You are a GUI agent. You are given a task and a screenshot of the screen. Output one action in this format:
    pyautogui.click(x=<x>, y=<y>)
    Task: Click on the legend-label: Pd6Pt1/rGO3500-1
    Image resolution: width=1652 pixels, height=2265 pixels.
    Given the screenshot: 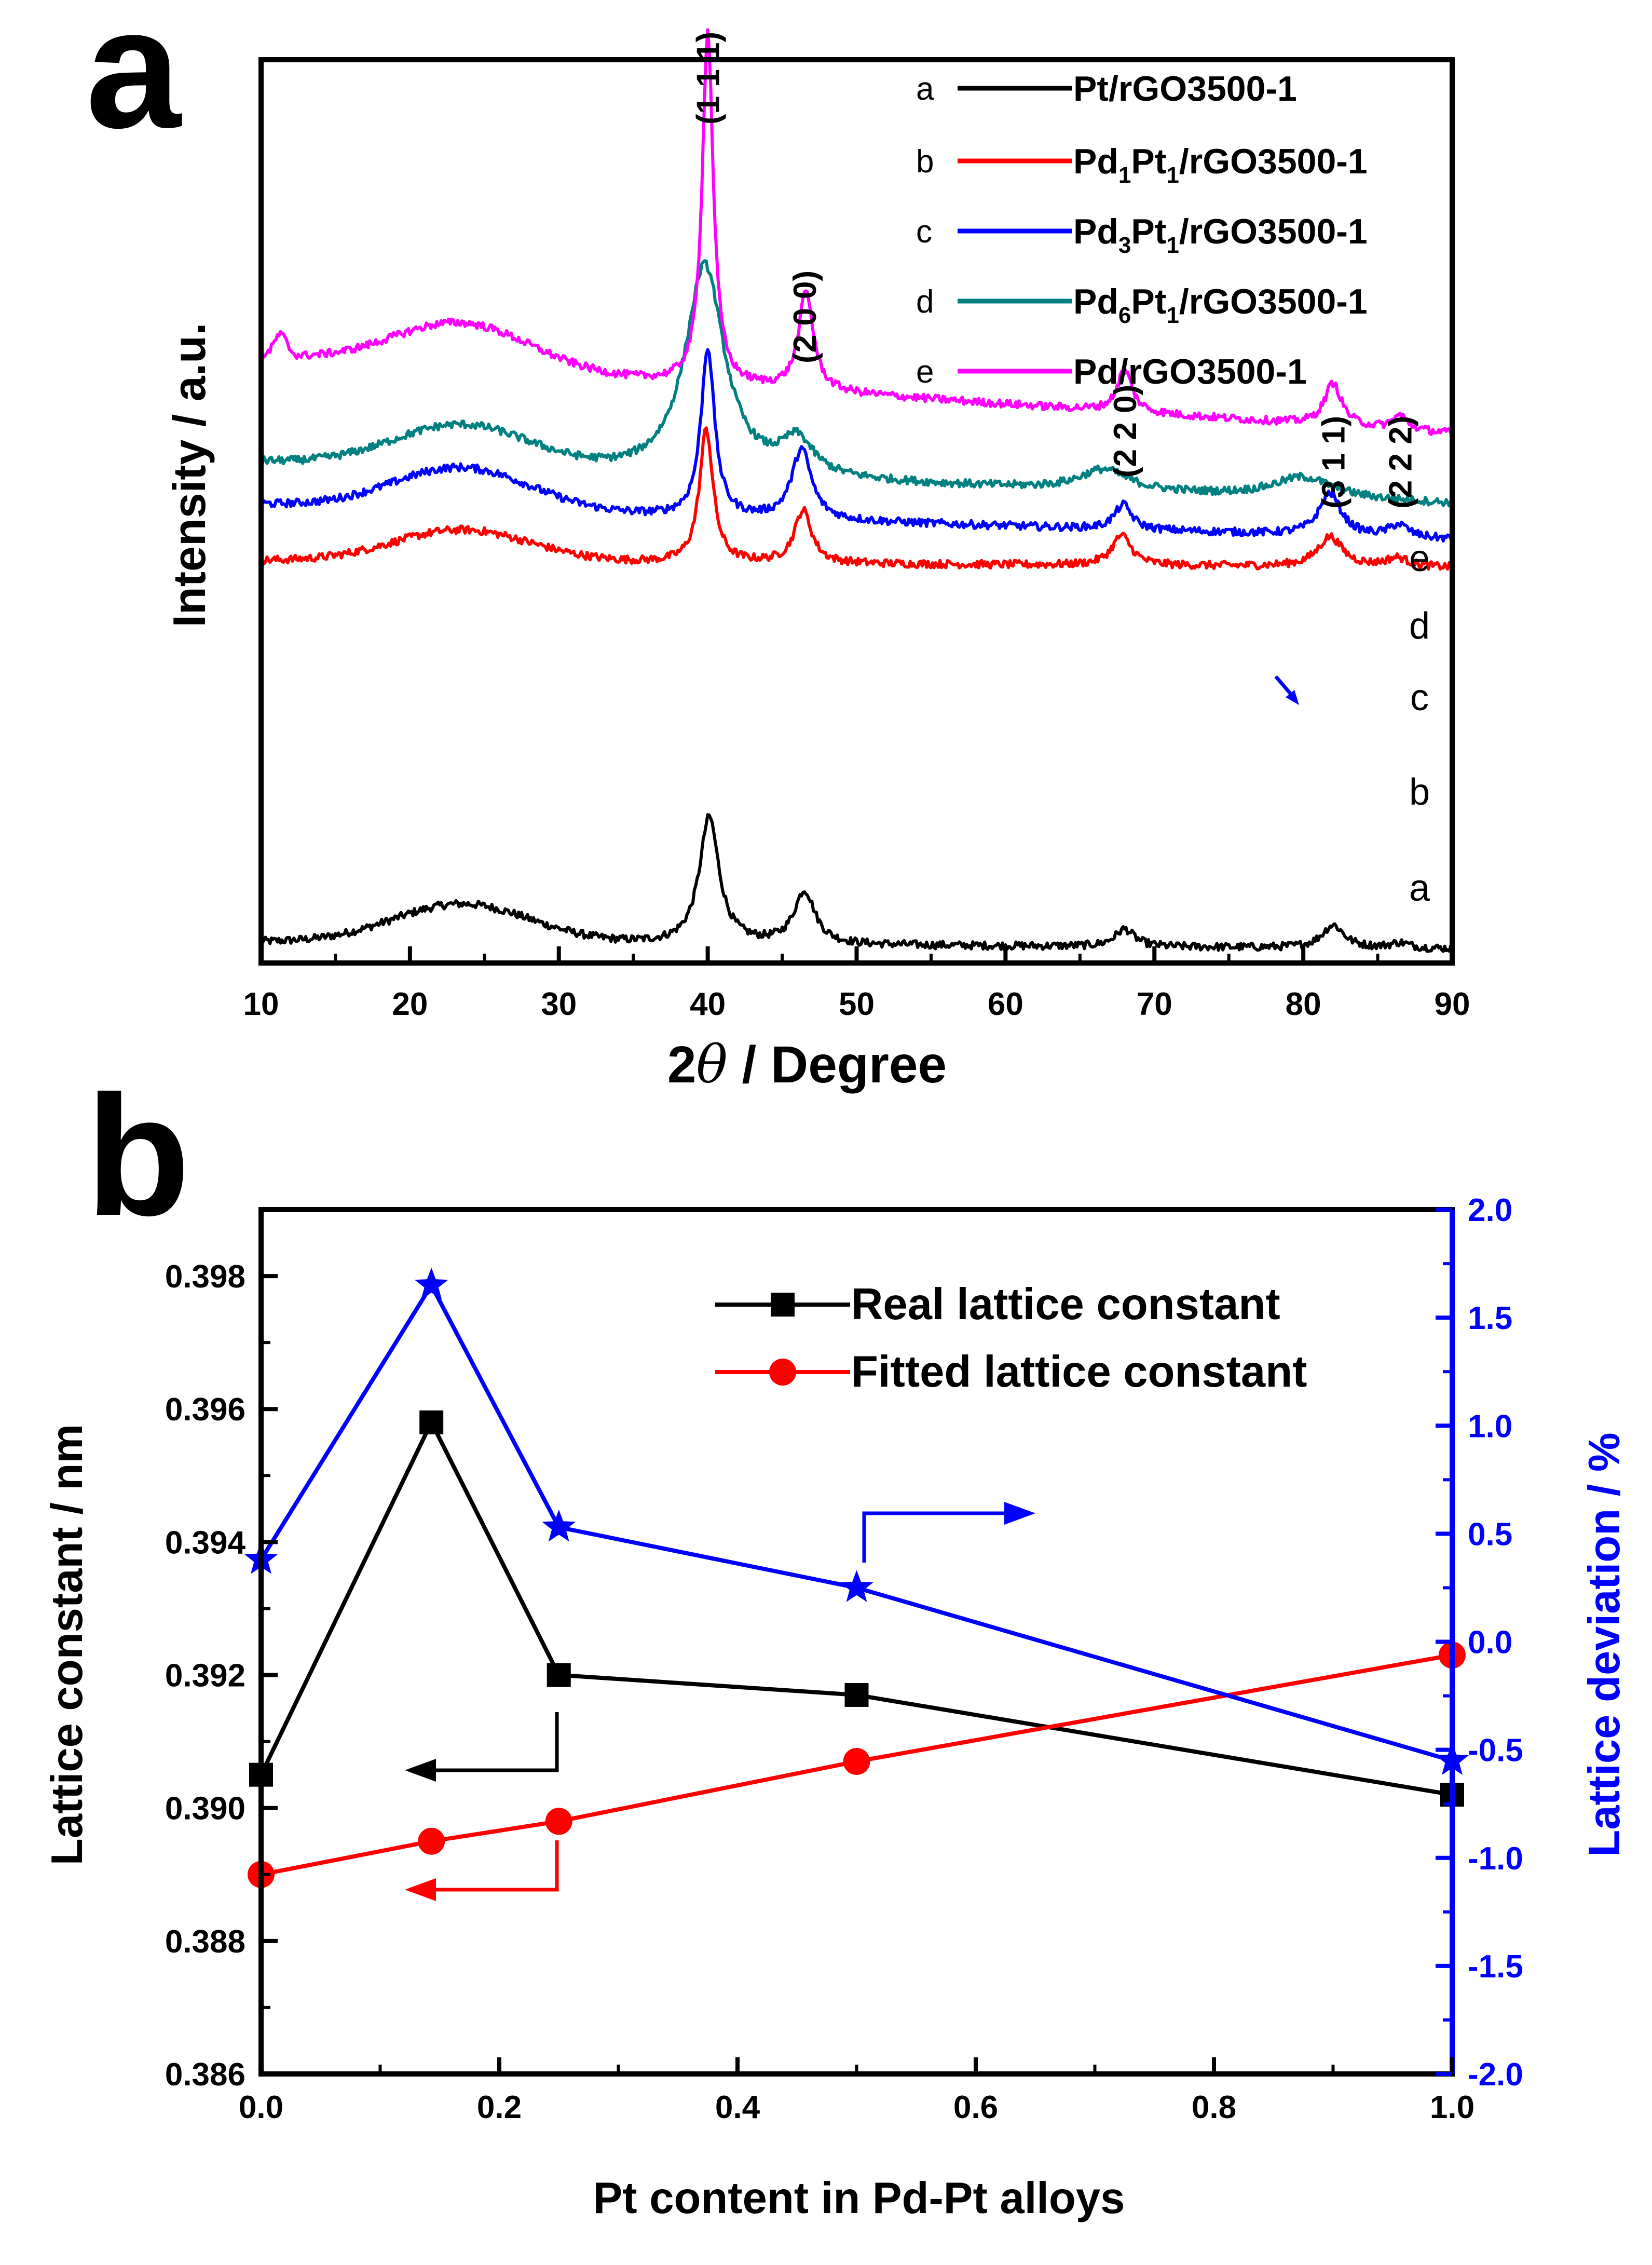 What is the action you would take?
    pyautogui.click(x=1220, y=305)
    